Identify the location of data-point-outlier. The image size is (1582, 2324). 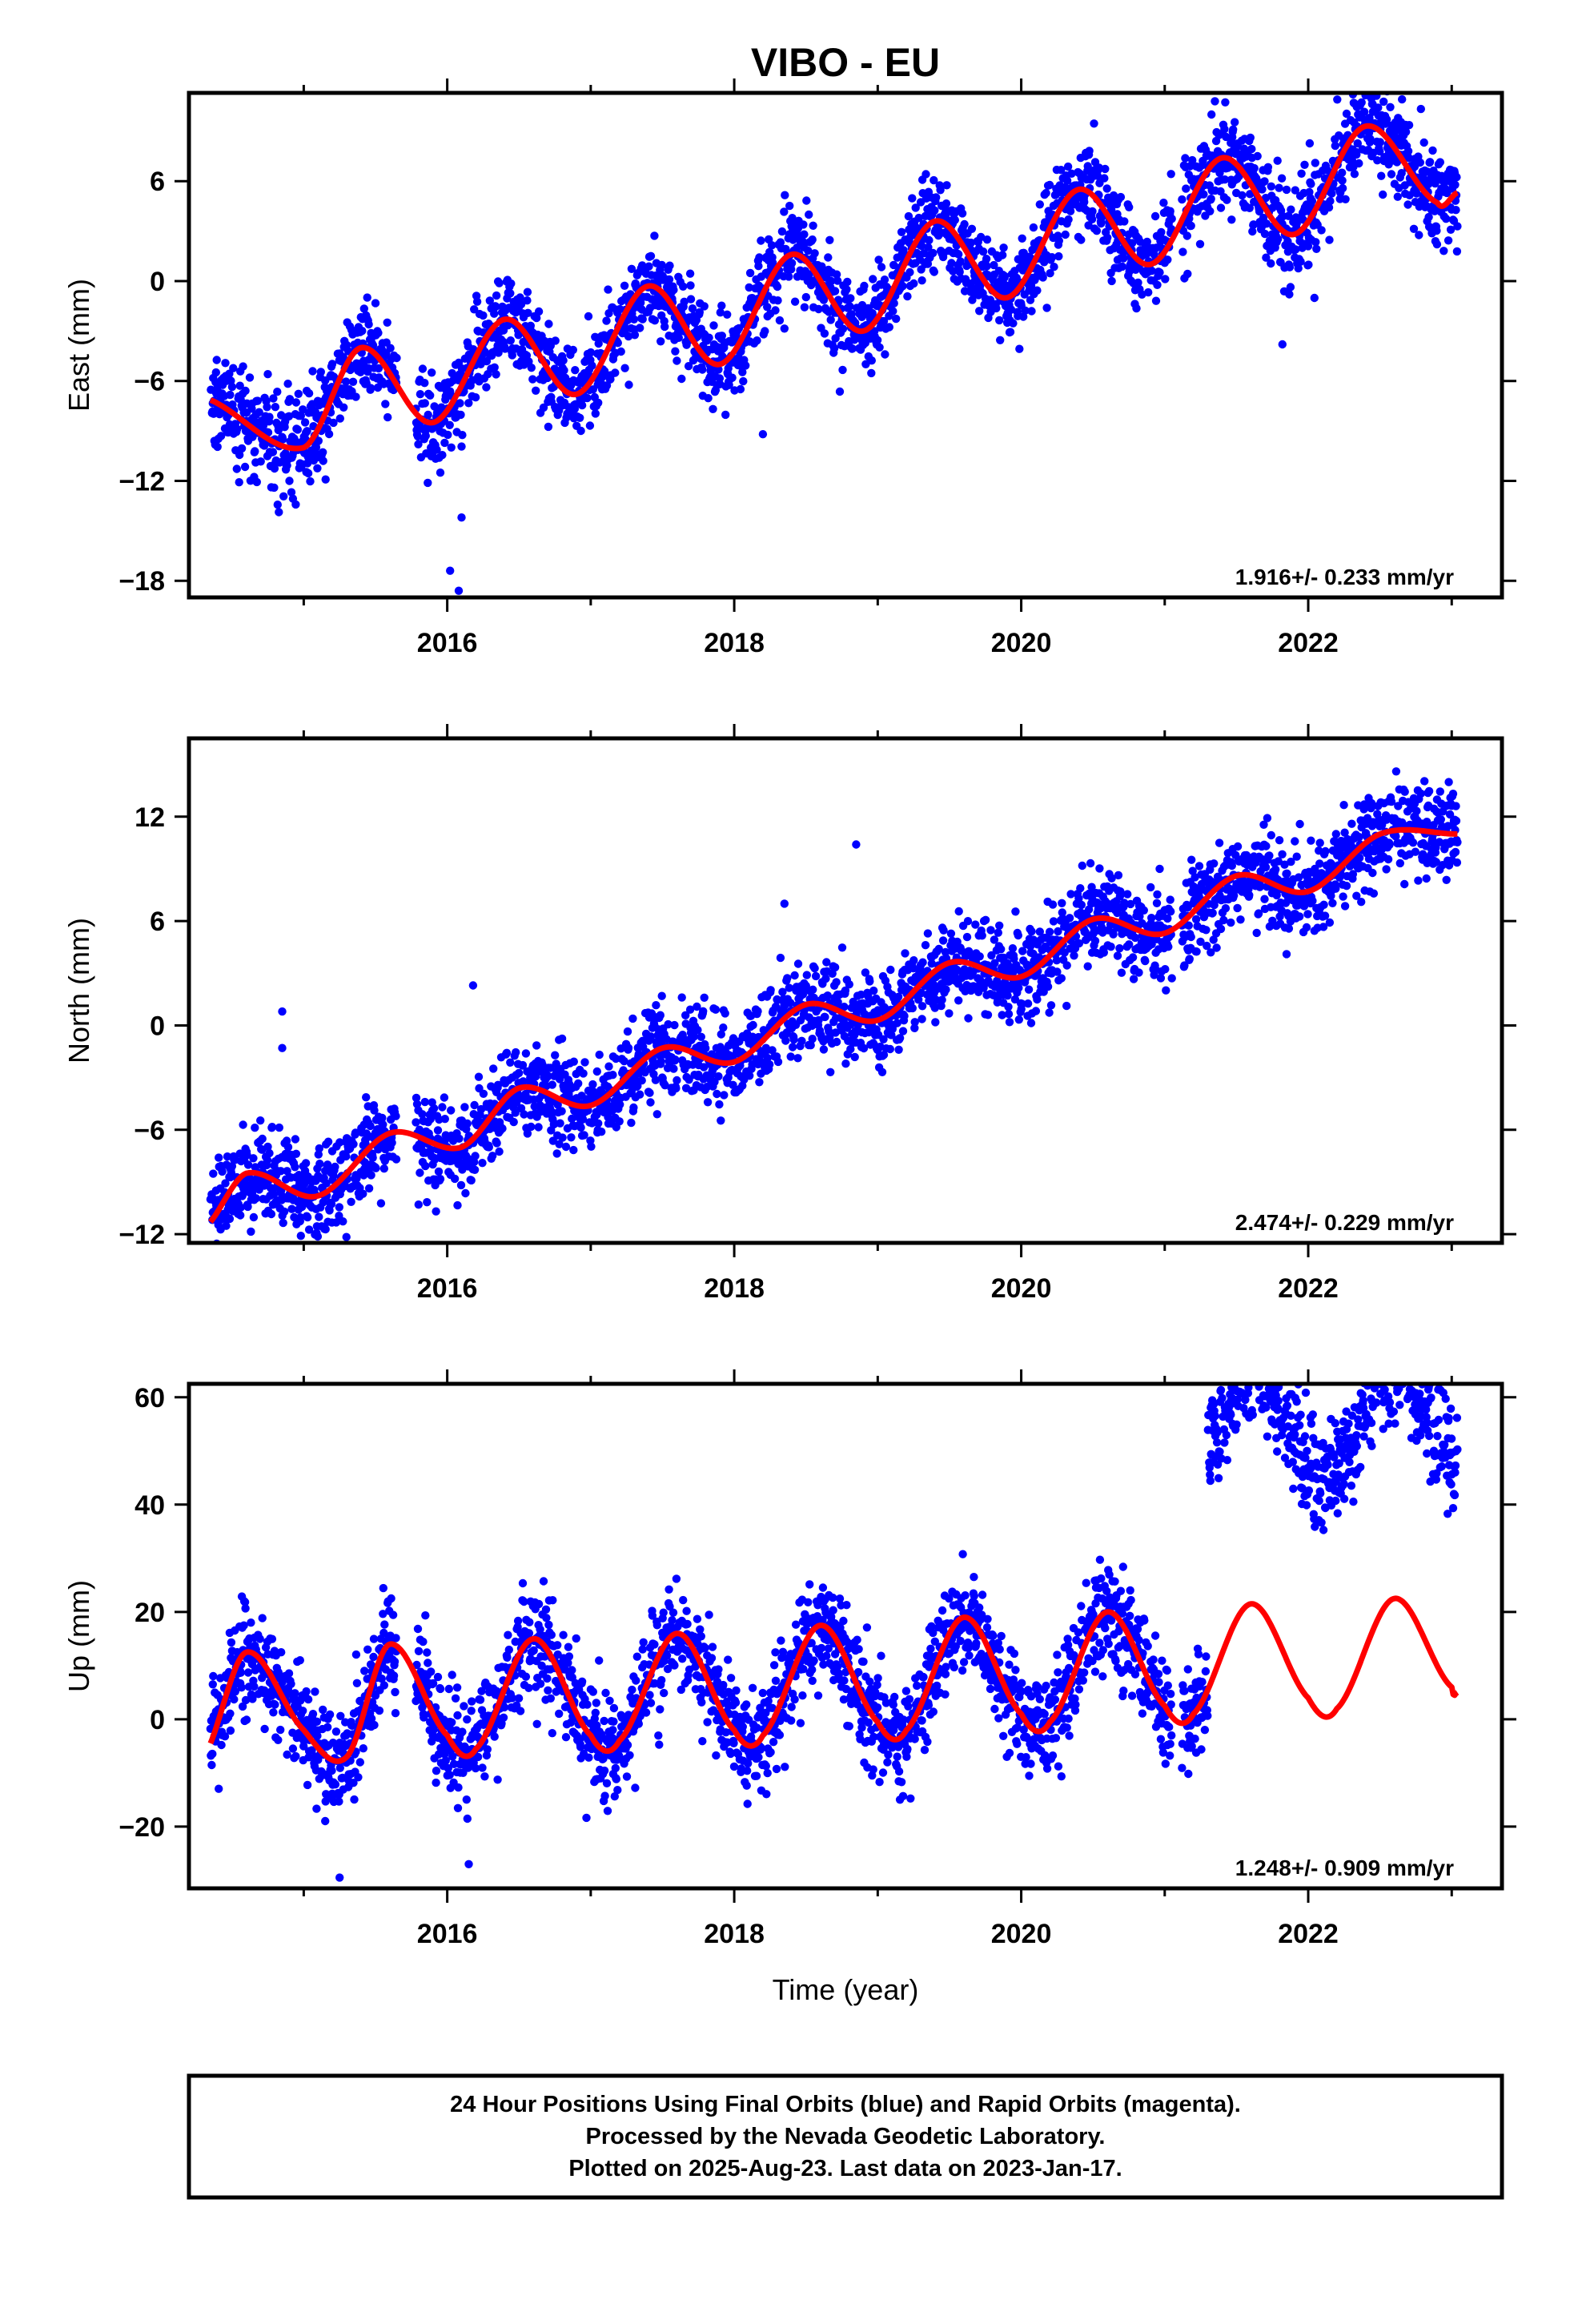
(1215, 102).